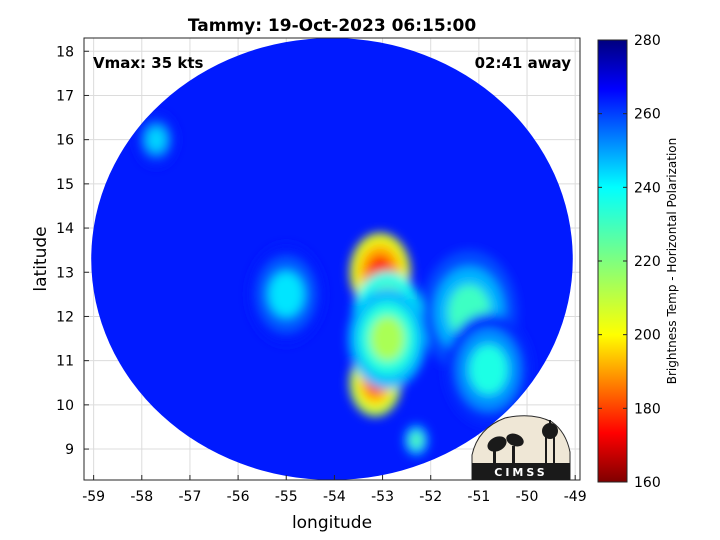 This screenshot has width=720, height=540. I want to click on colorbar-tick-label: 180, so click(647, 409).